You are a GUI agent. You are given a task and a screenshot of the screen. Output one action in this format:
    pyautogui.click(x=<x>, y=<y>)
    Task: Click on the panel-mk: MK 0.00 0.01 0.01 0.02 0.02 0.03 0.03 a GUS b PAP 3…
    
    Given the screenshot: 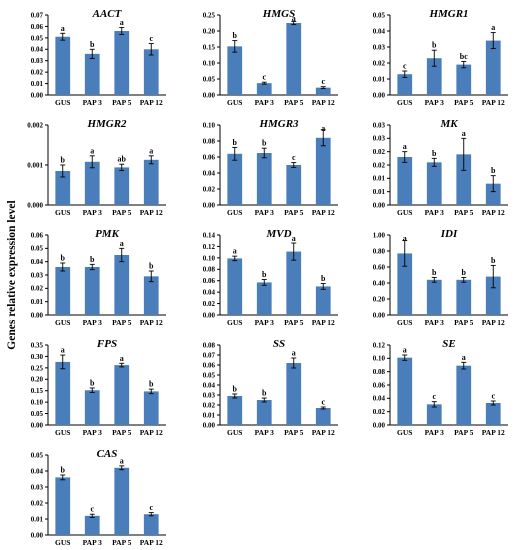 What is the action you would take?
    pyautogui.click(x=440, y=167)
    